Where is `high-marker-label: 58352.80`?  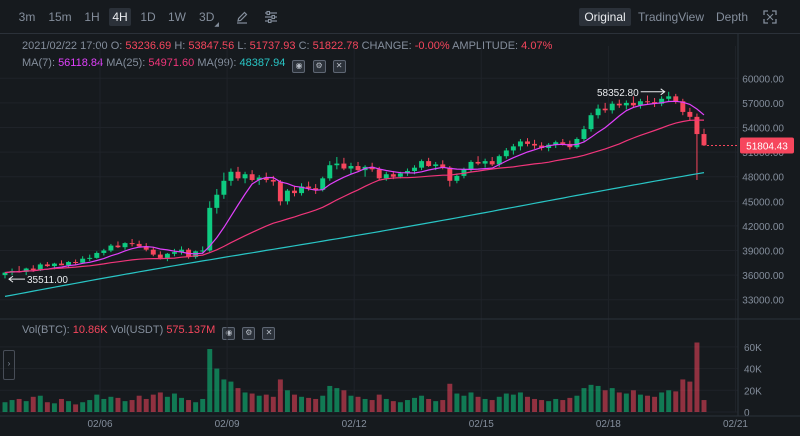 high-marker-label: 58352.80 is located at coordinates (618, 93).